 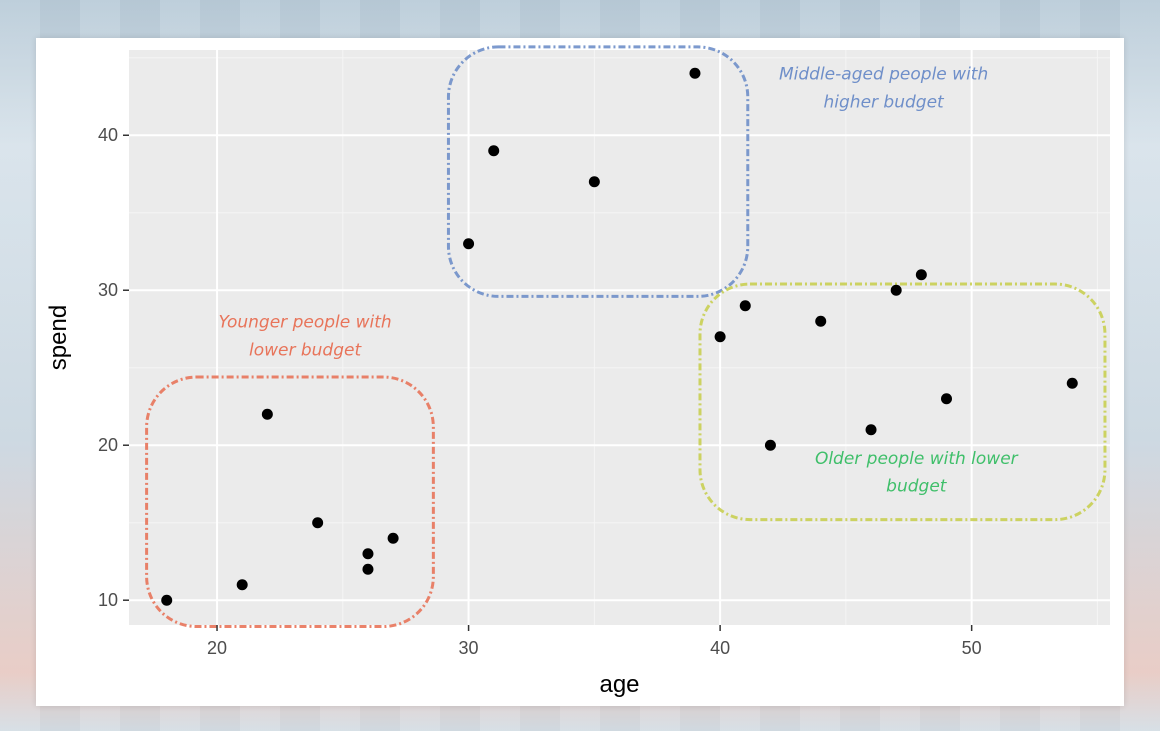 What do you see at coordinates (917, 487) in the screenshot?
I see `cluster-annotation-text: budget` at bounding box center [917, 487].